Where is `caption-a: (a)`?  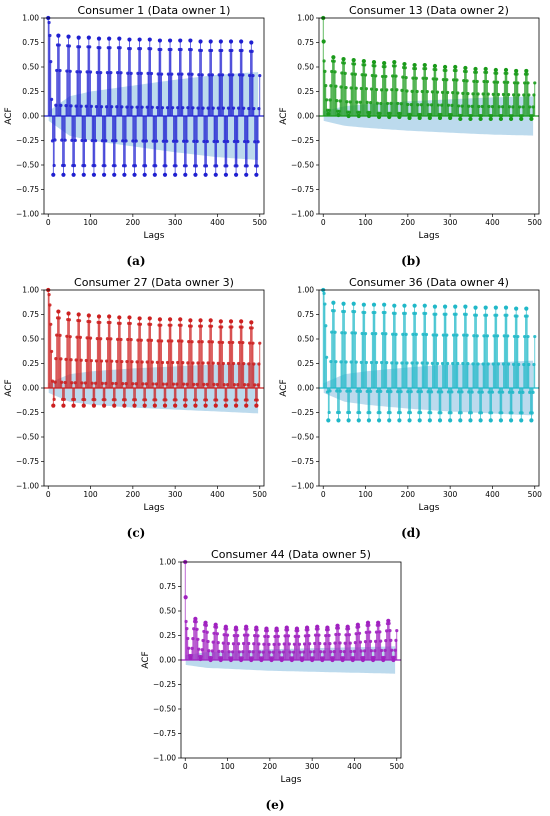 caption-a: (a) is located at coordinates (136, 261).